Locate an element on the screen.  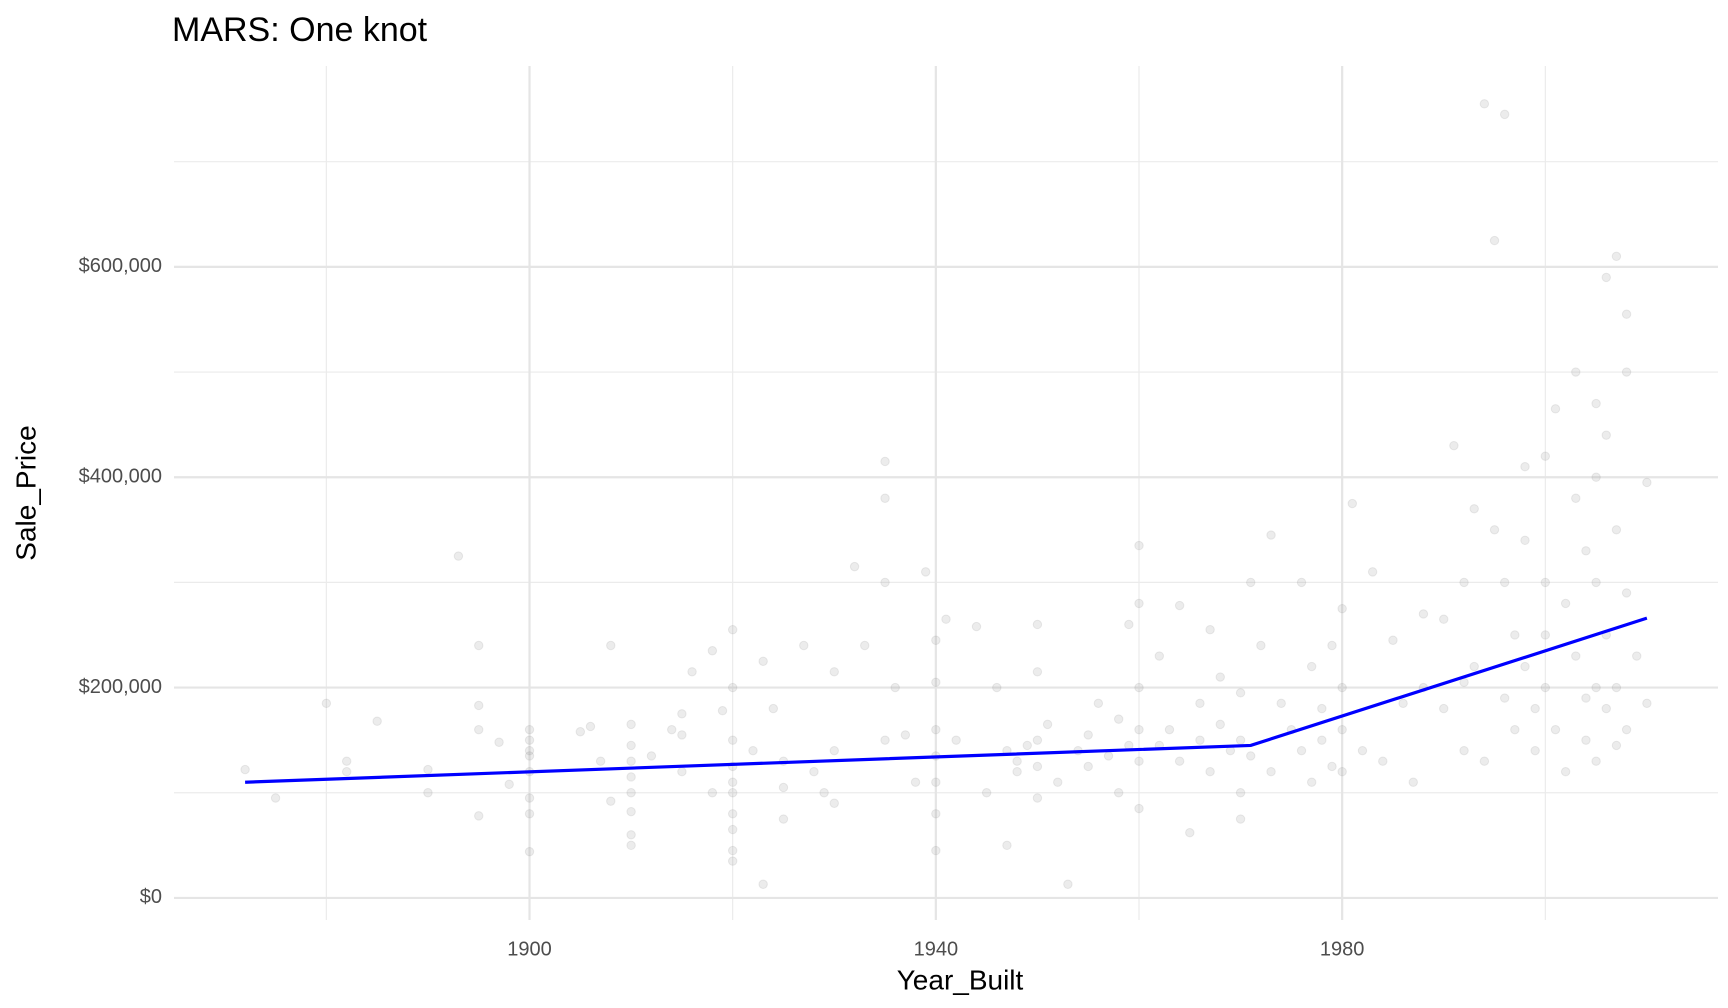
y-tick-label: $600,000 is located at coordinates (120, 266).